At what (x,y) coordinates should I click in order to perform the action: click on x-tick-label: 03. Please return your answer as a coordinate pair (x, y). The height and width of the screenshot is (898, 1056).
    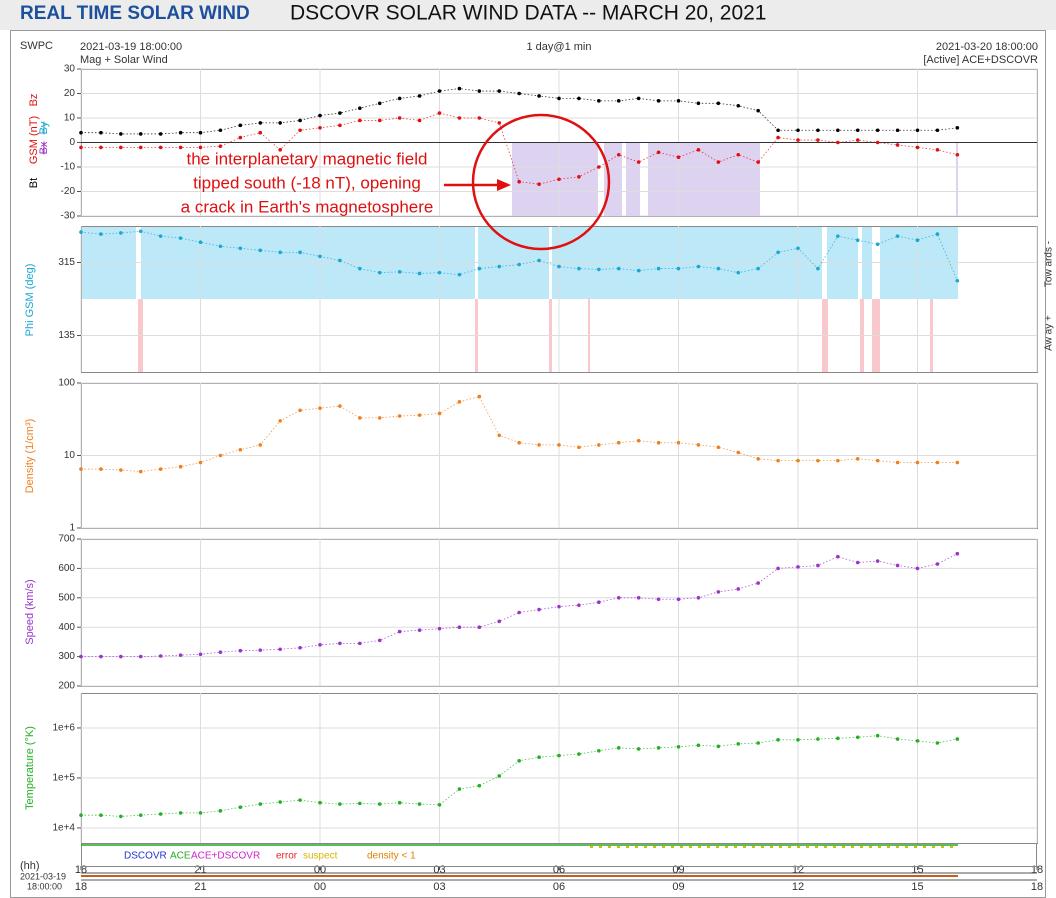
    Looking at the image, I should click on (439, 887).